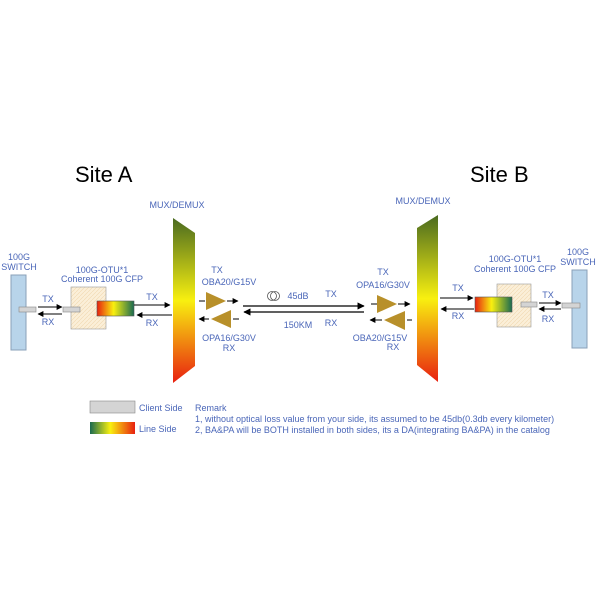  I want to click on right-rx-amplifier-icon, so click(394, 320).